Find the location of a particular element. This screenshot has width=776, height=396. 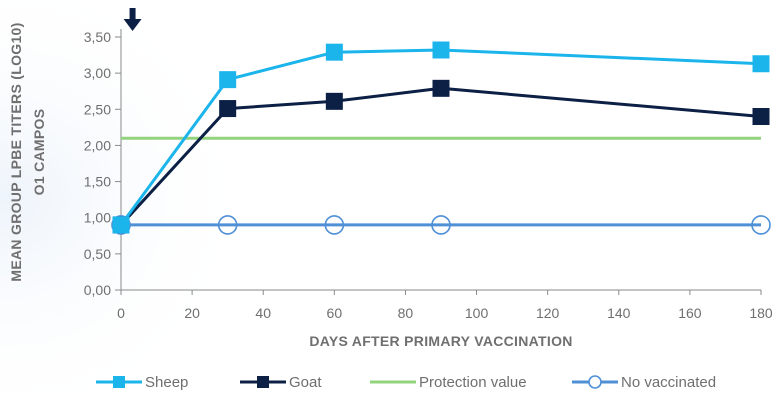

y-tick-label: 3,00 is located at coordinates (97, 73).